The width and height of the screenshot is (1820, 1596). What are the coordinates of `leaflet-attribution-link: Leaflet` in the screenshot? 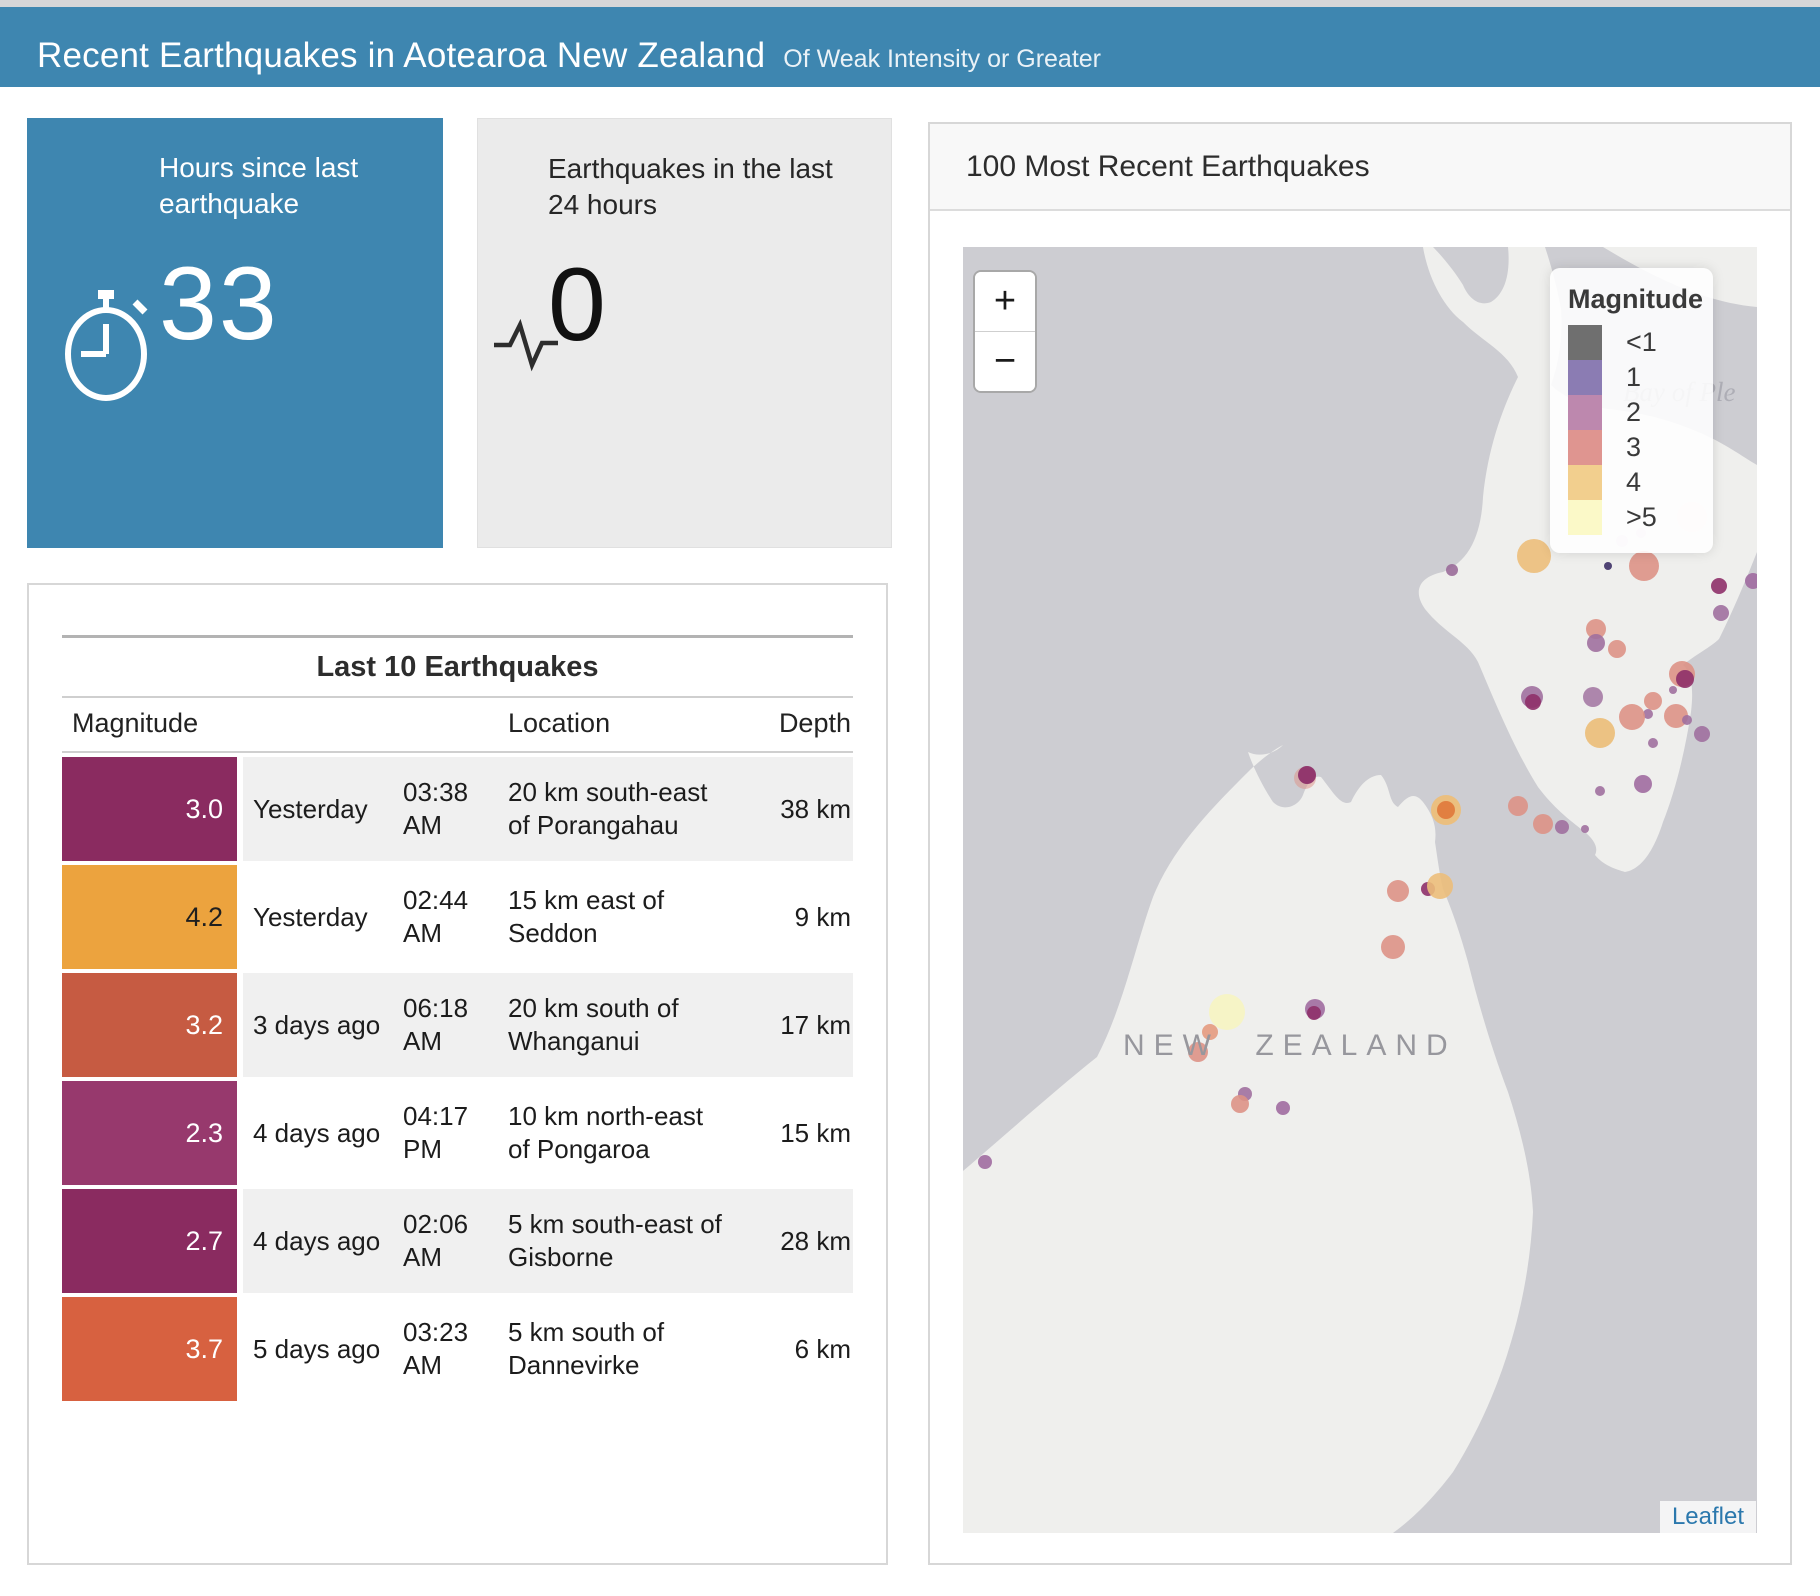 It's located at (1707, 1516).